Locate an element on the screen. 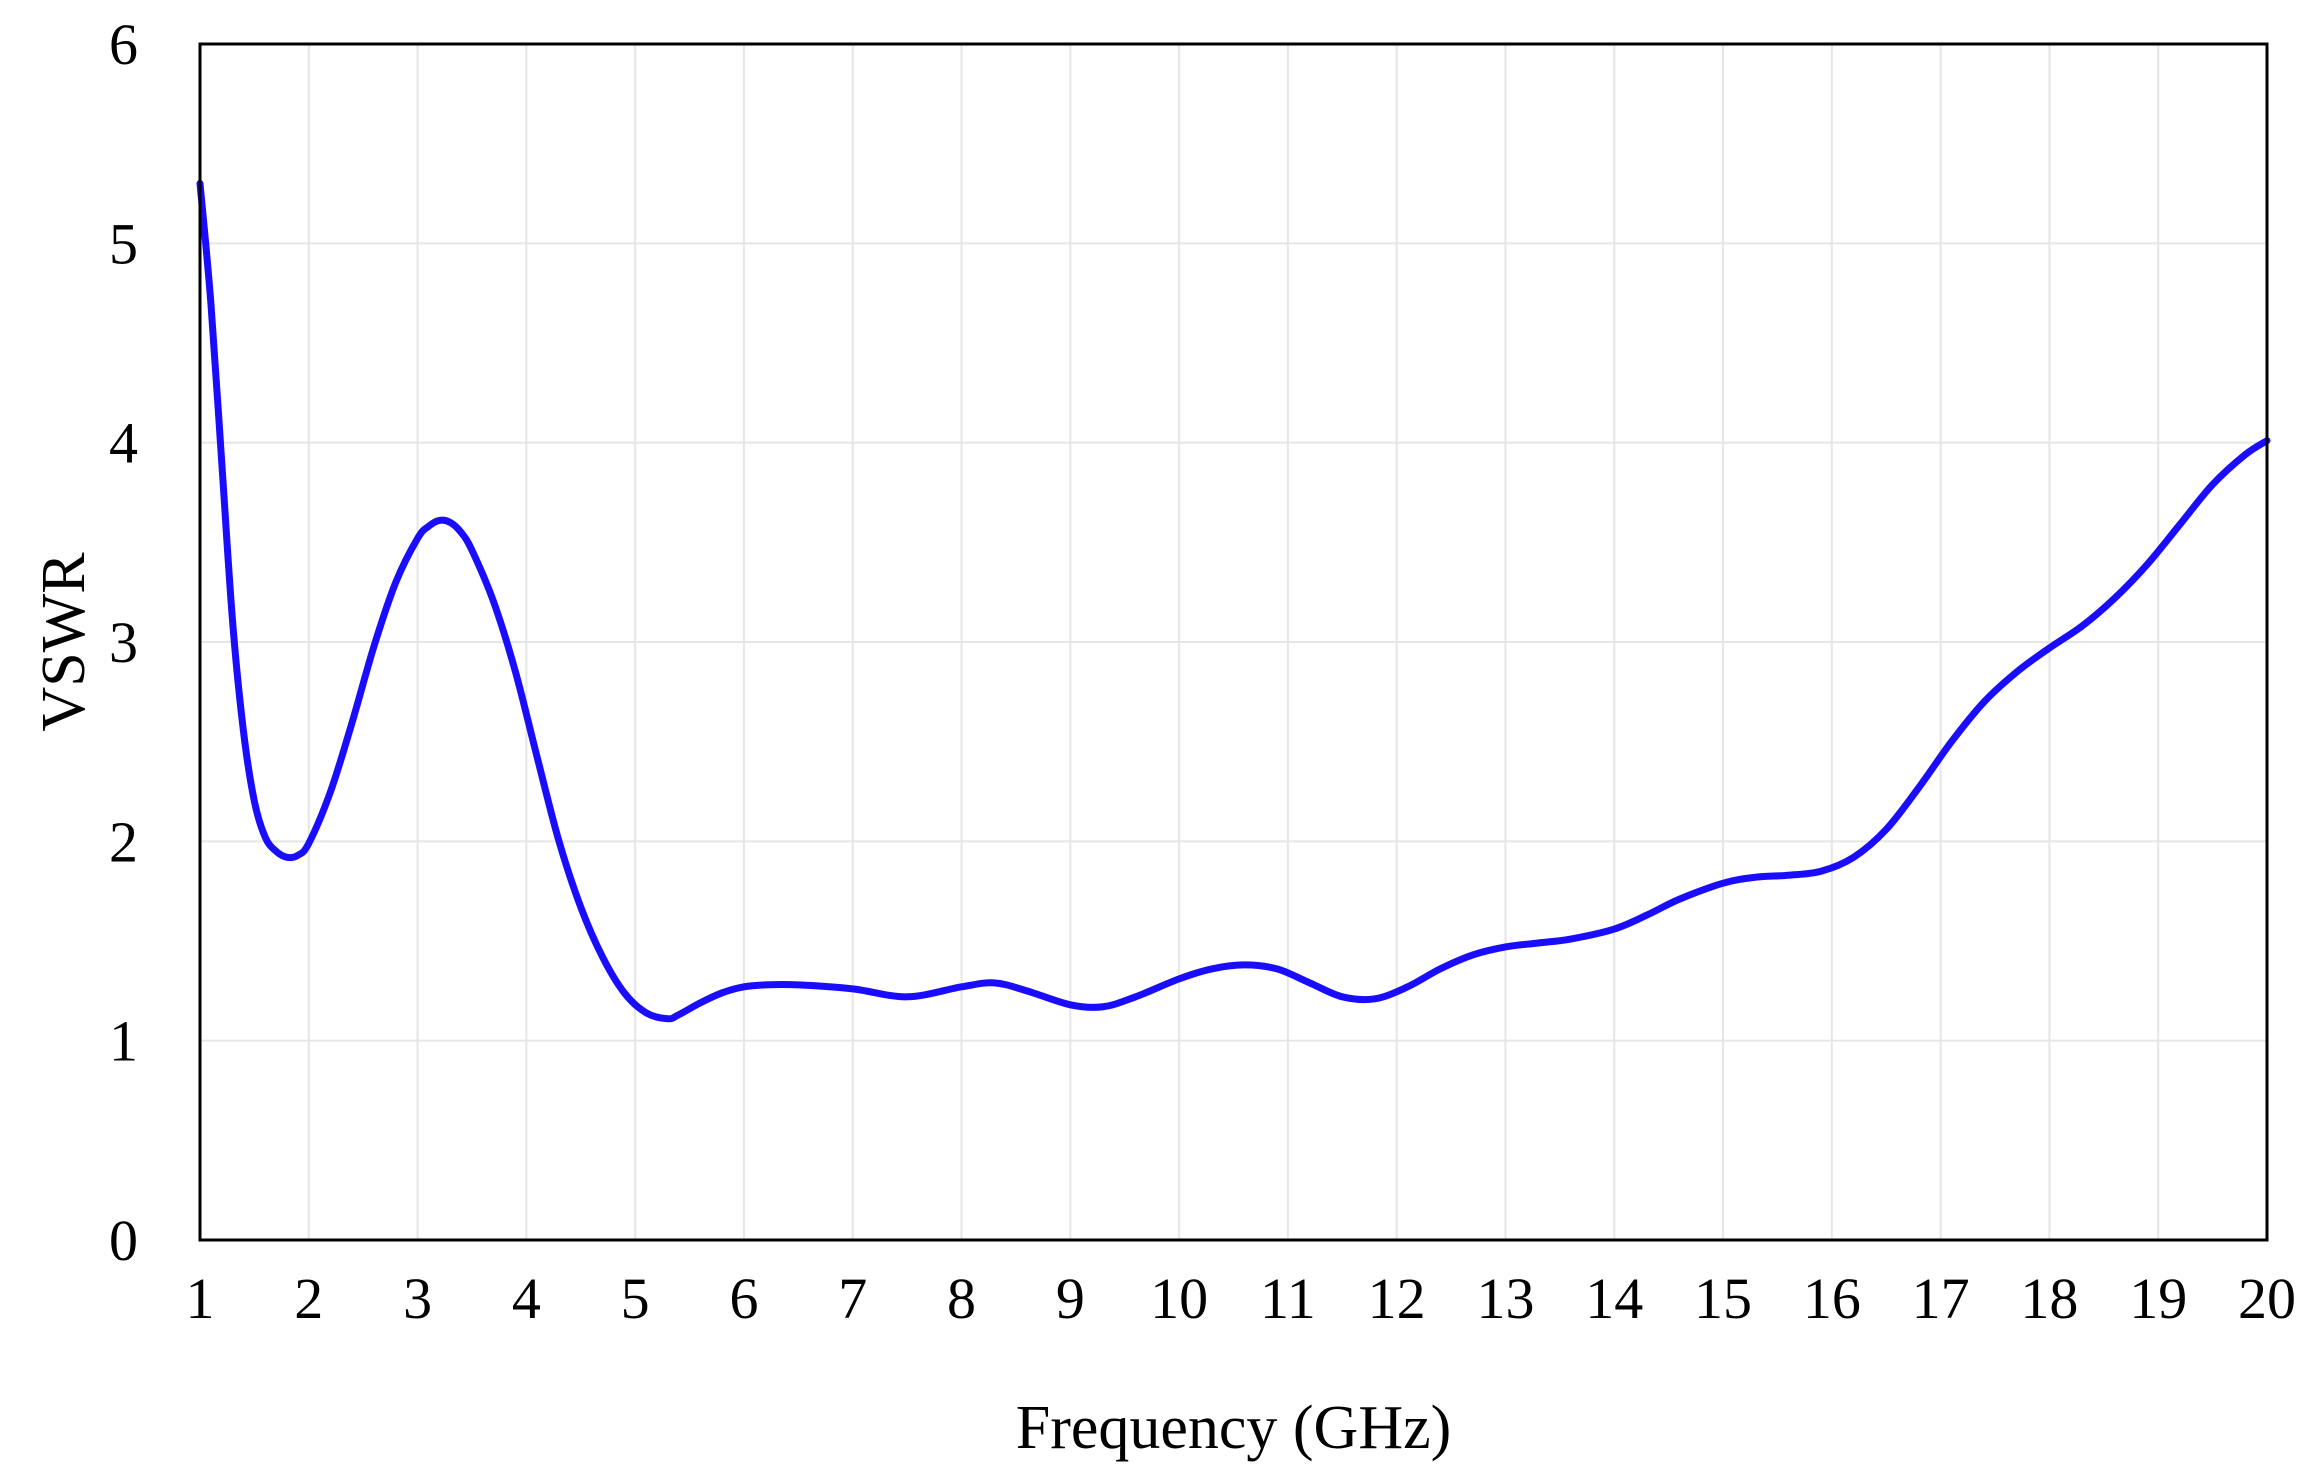 This screenshot has height=1484, width=2313. x-tick-label-14: 14 is located at coordinates (1614, 1298).